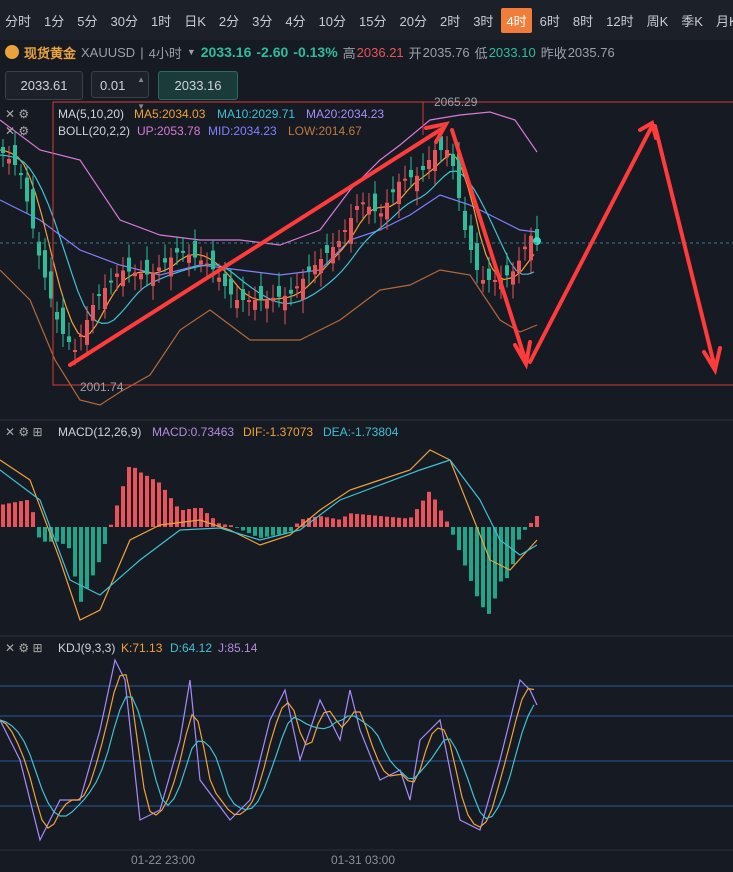 The image size is (733, 872). What do you see at coordinates (620, 21) in the screenshot?
I see `timeframe-tab: 12时` at bounding box center [620, 21].